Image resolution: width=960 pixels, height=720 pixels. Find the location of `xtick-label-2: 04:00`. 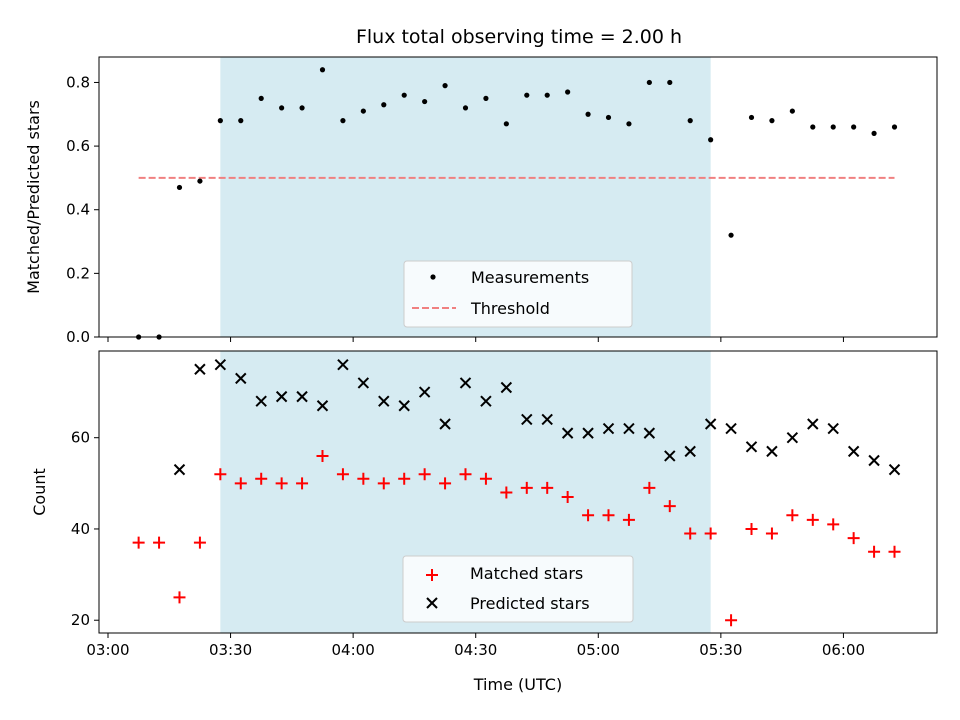

xtick-label-2: 04:00 is located at coordinates (353, 650).